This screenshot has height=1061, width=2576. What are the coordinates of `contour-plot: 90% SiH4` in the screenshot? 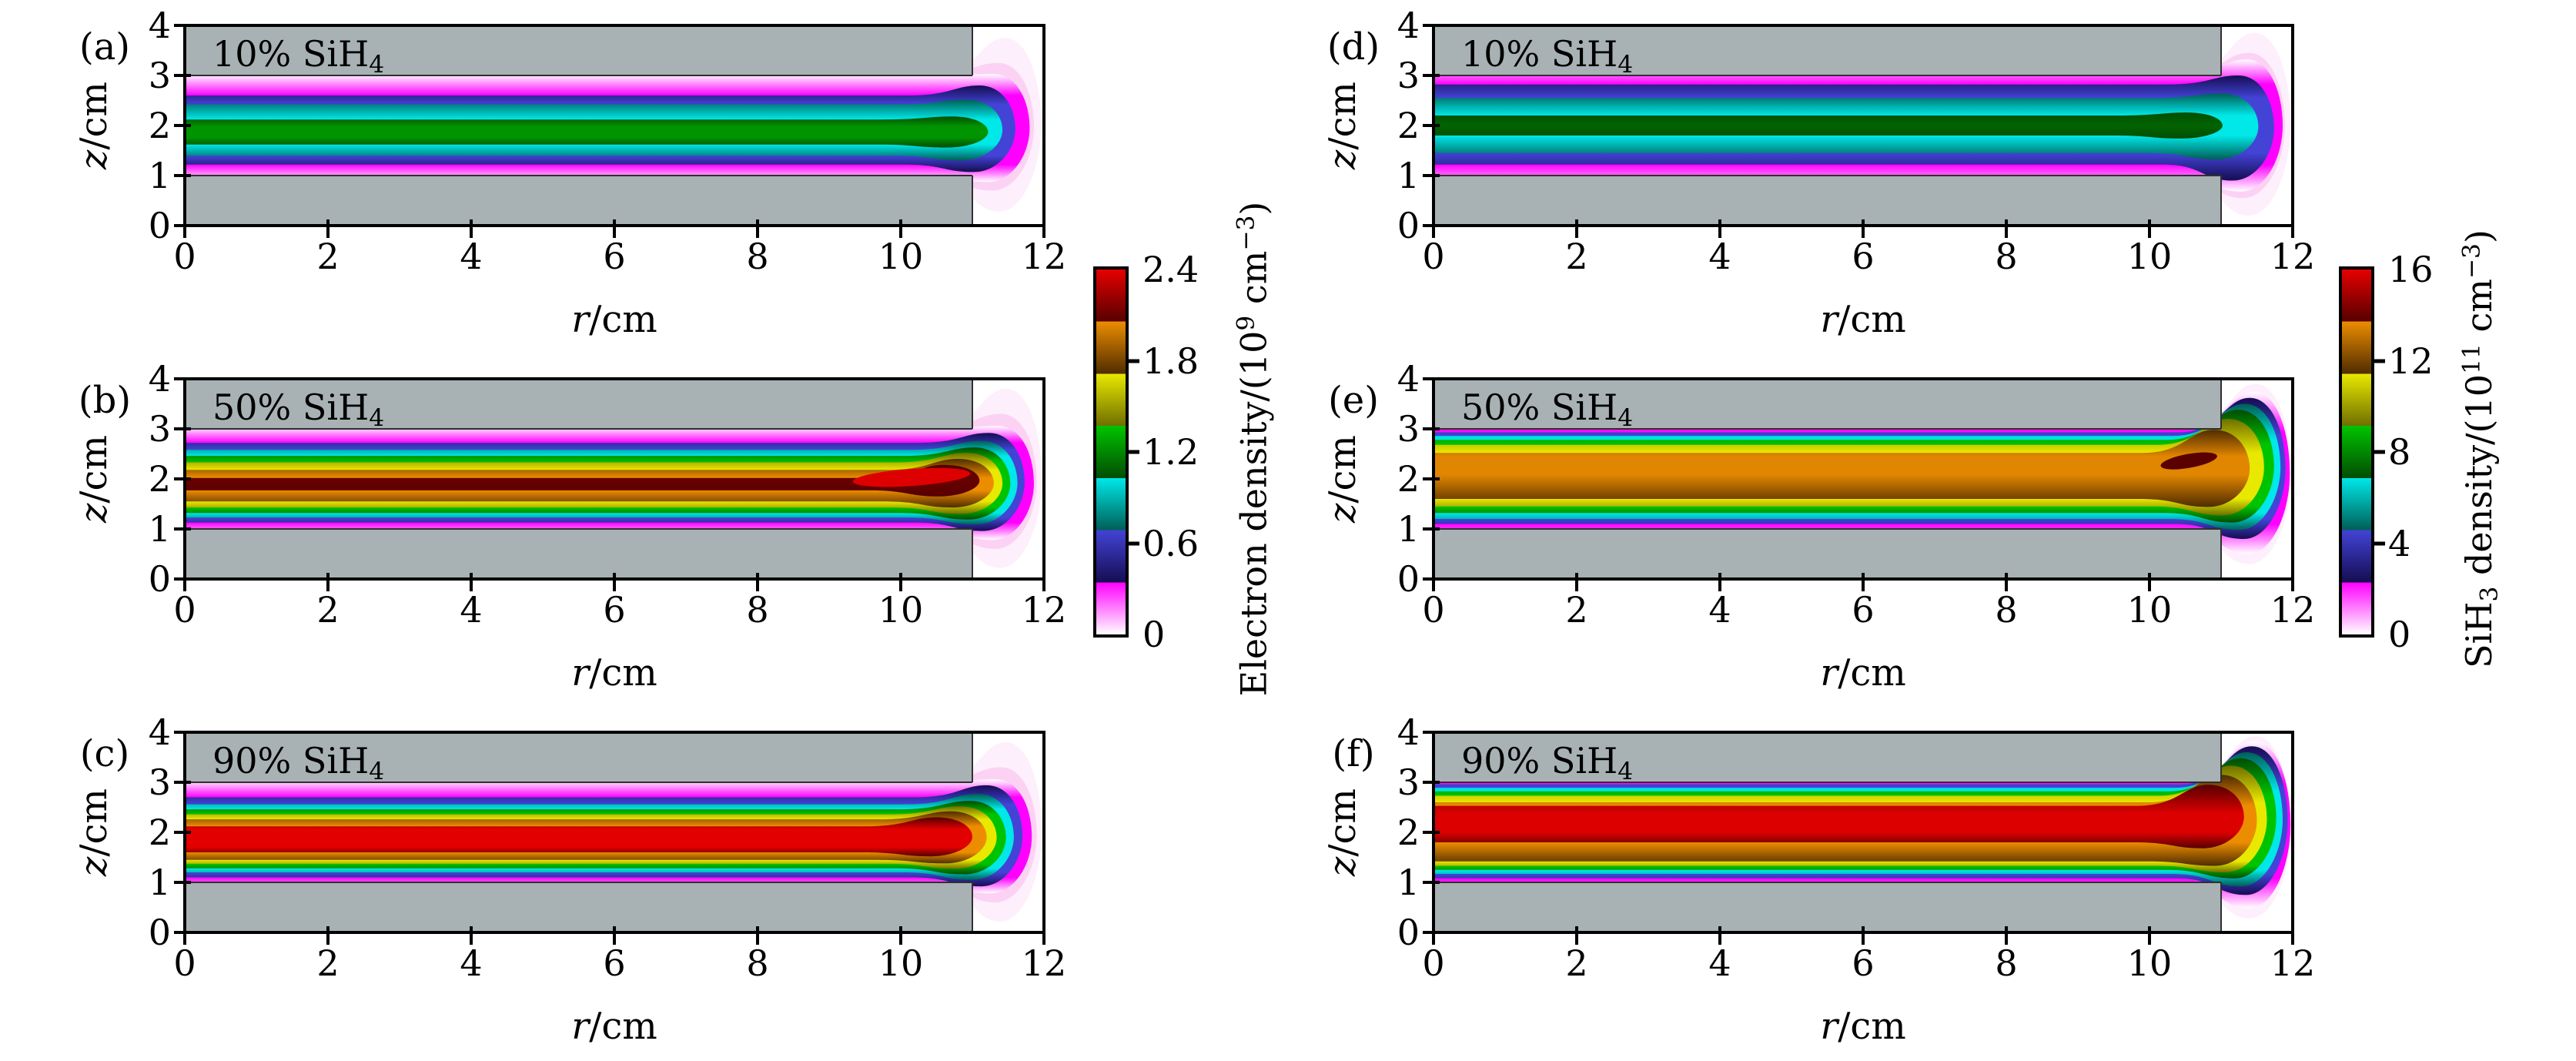 It's located at (610, 838).